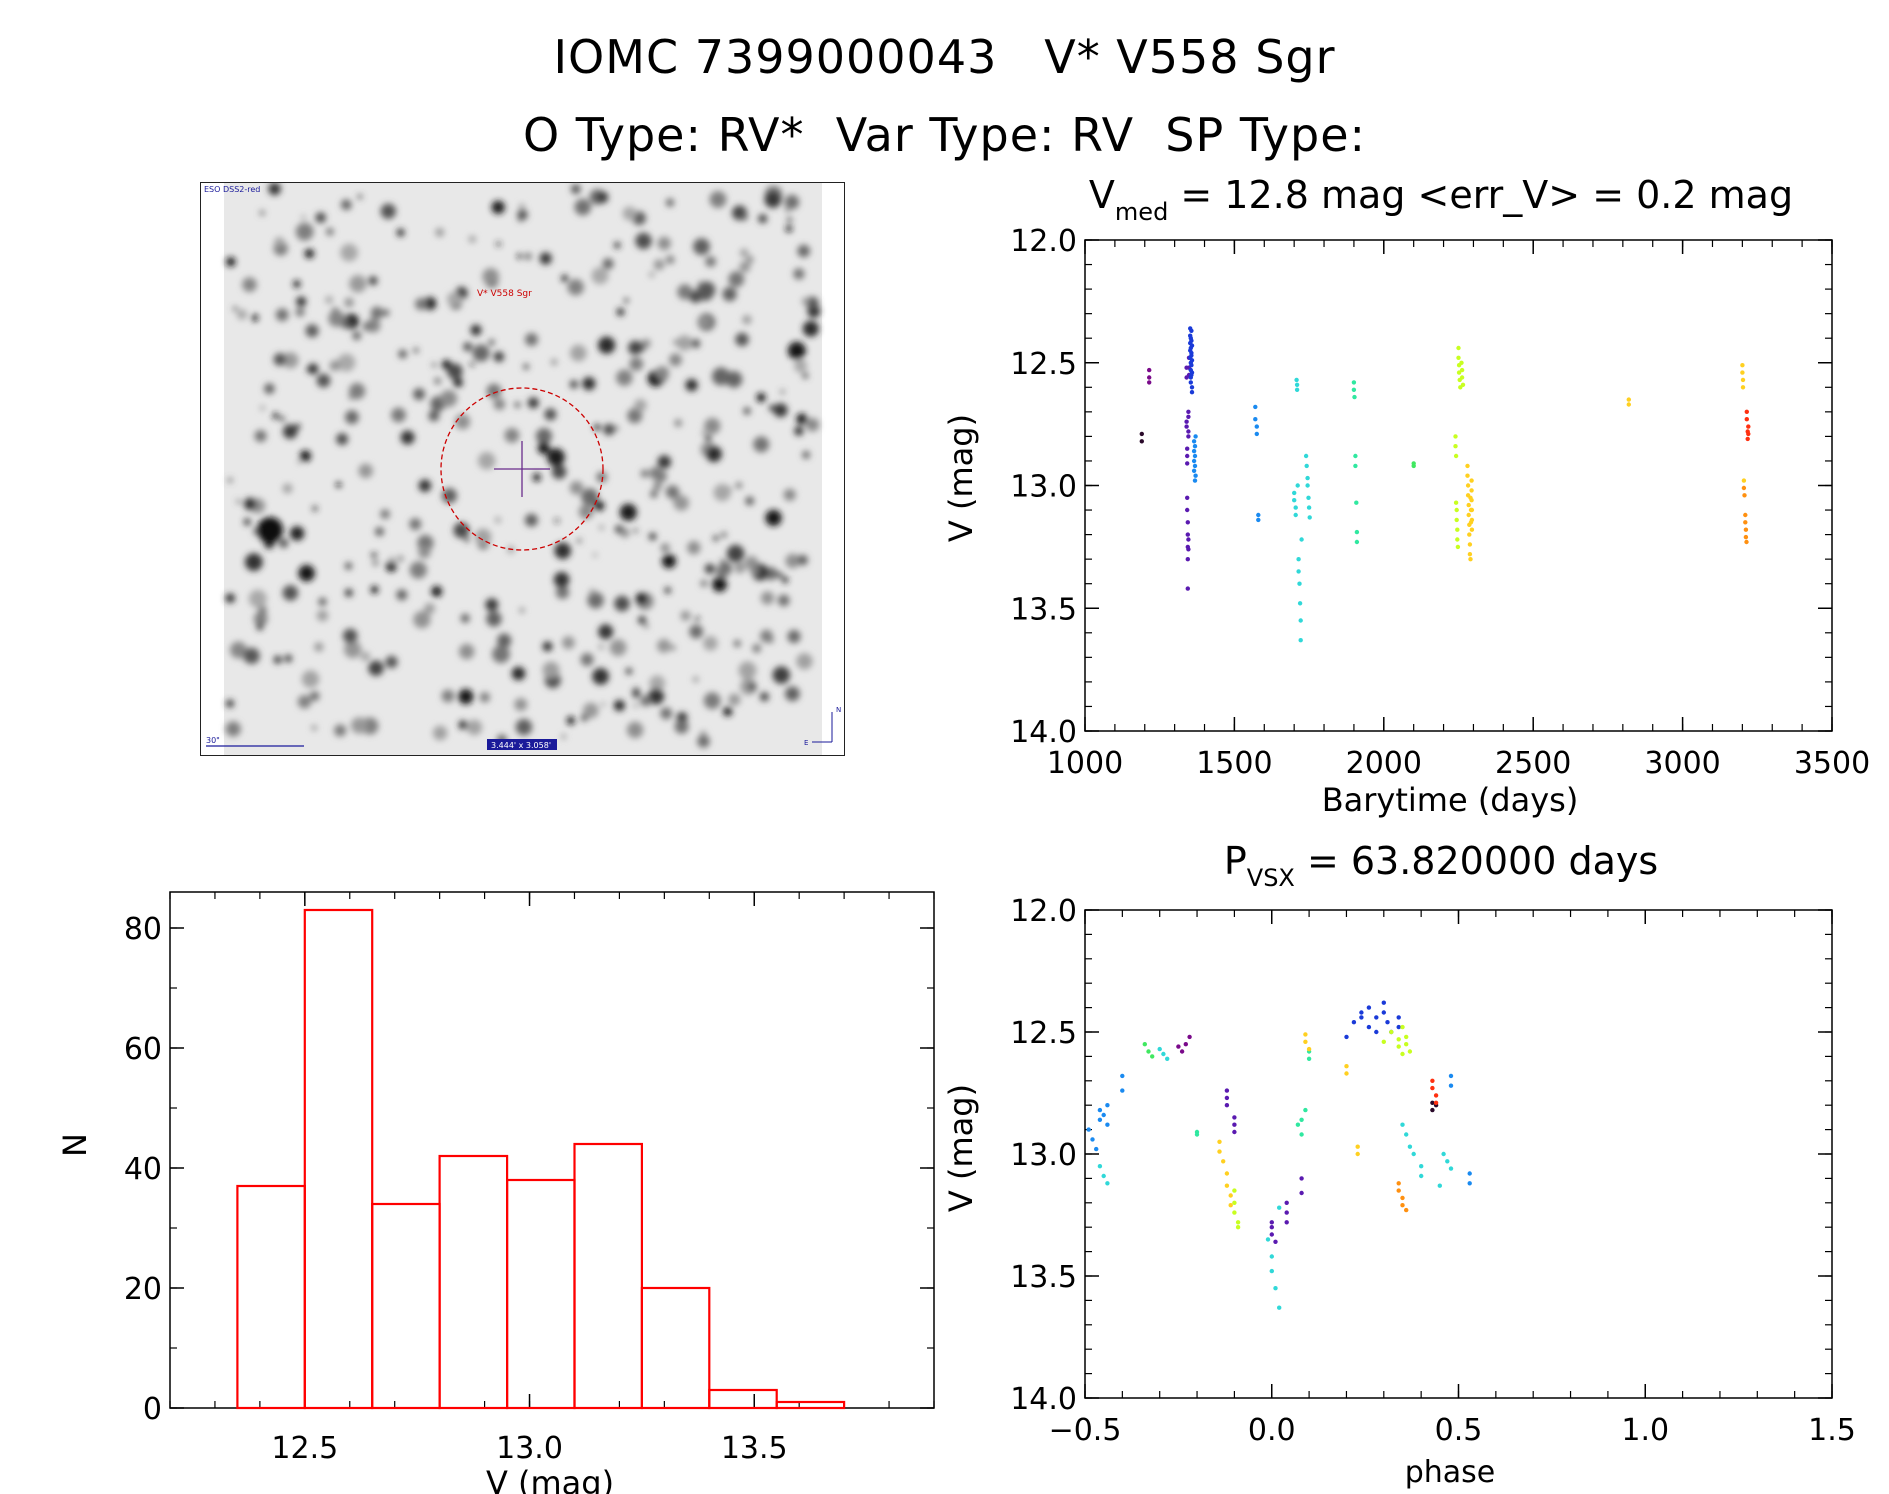  What do you see at coordinates (1043, 911) in the screenshot?
I see `y-tick-label: 12.0` at bounding box center [1043, 911].